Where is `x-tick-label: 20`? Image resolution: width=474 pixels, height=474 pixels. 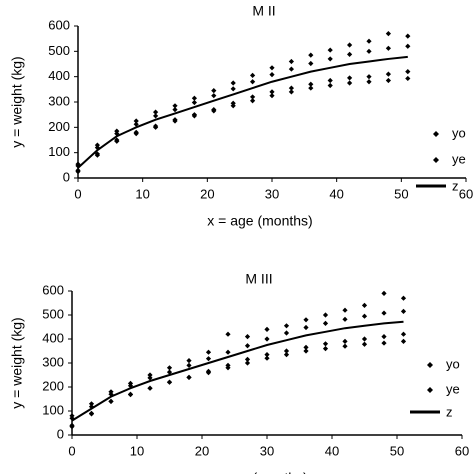
x-tick-label: 20 is located at coordinates (207, 193).